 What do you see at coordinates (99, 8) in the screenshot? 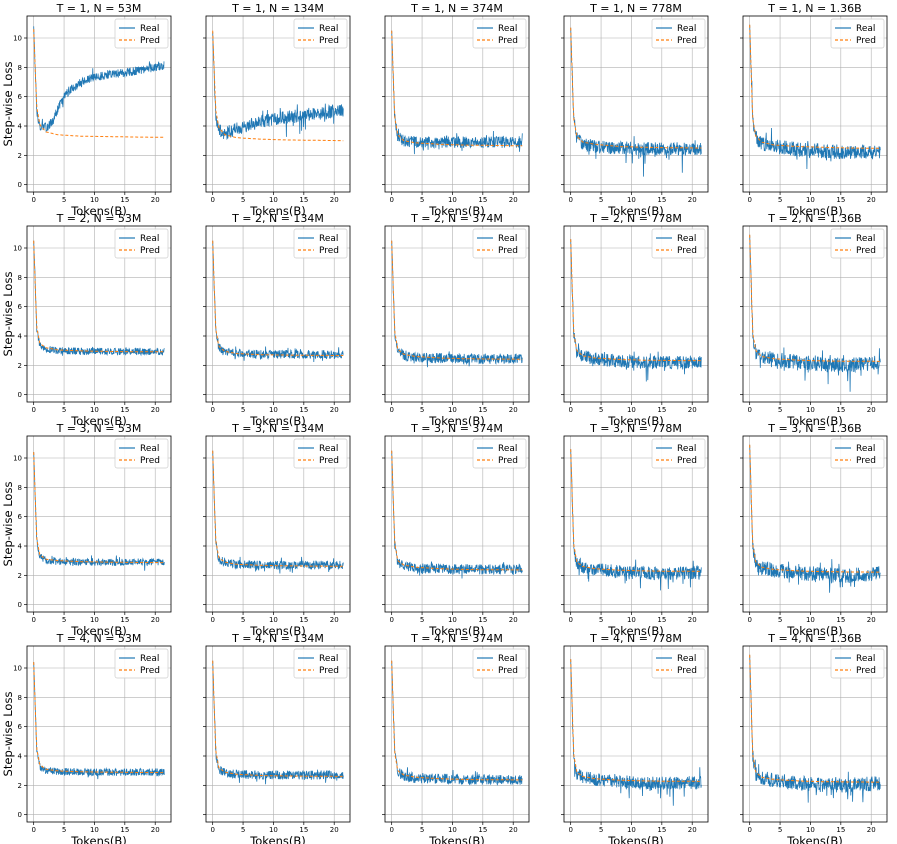
I see `panel-title: T = 1, N = 53M` at bounding box center [99, 8].